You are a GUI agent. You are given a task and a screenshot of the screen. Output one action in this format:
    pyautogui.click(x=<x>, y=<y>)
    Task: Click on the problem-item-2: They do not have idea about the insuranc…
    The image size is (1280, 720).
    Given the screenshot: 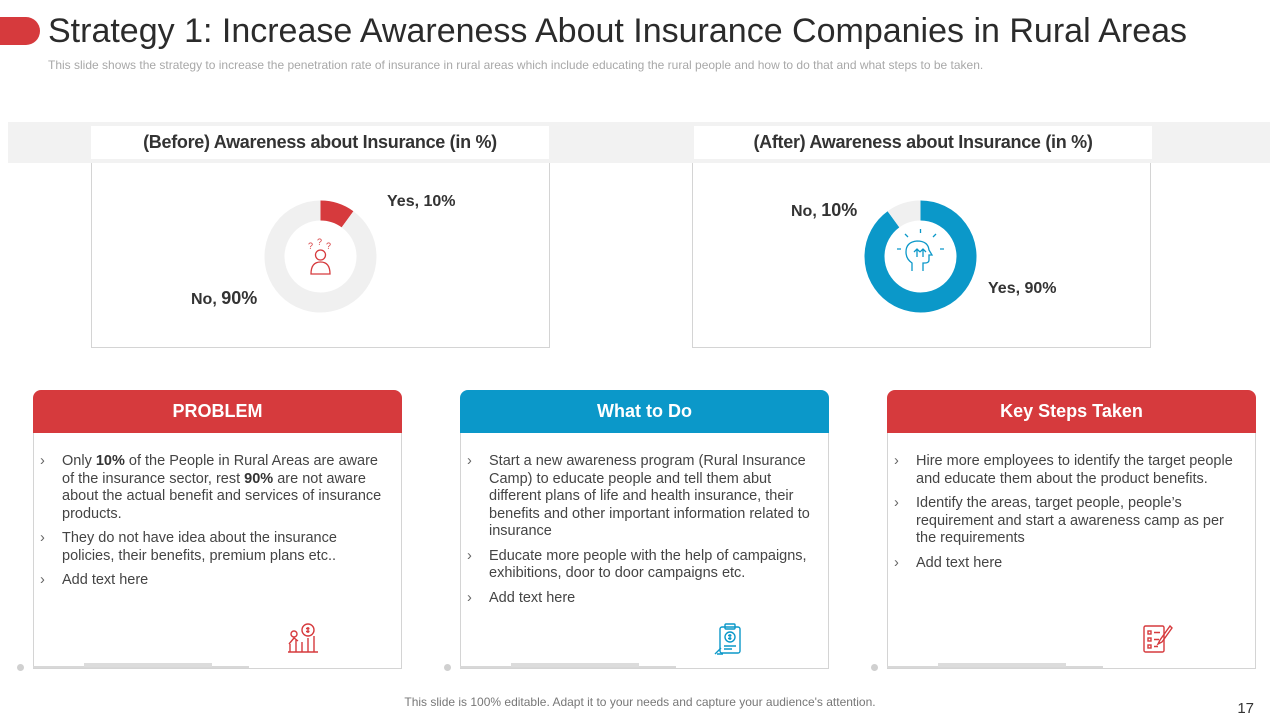 What is the action you would take?
    pyautogui.click(x=213, y=547)
    